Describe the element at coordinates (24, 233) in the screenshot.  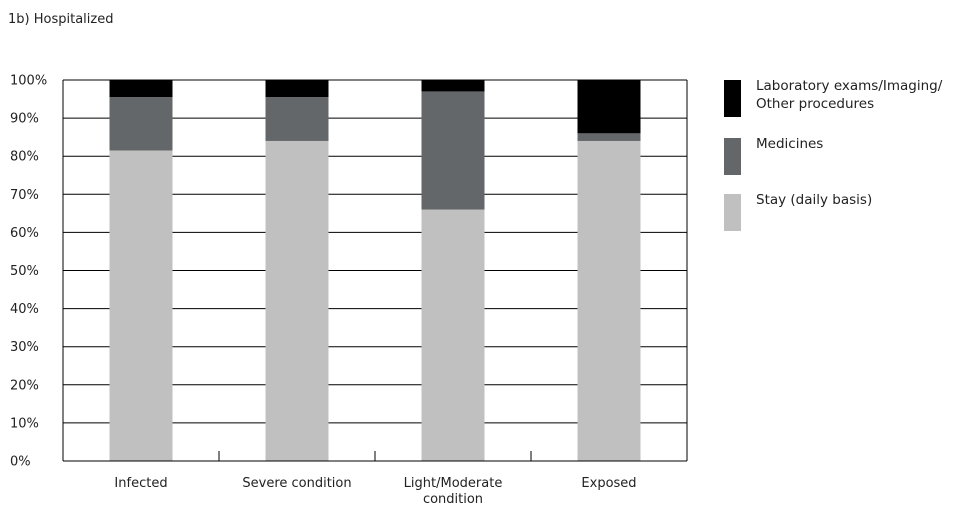
I see `y-tick-label: 60%` at that location.